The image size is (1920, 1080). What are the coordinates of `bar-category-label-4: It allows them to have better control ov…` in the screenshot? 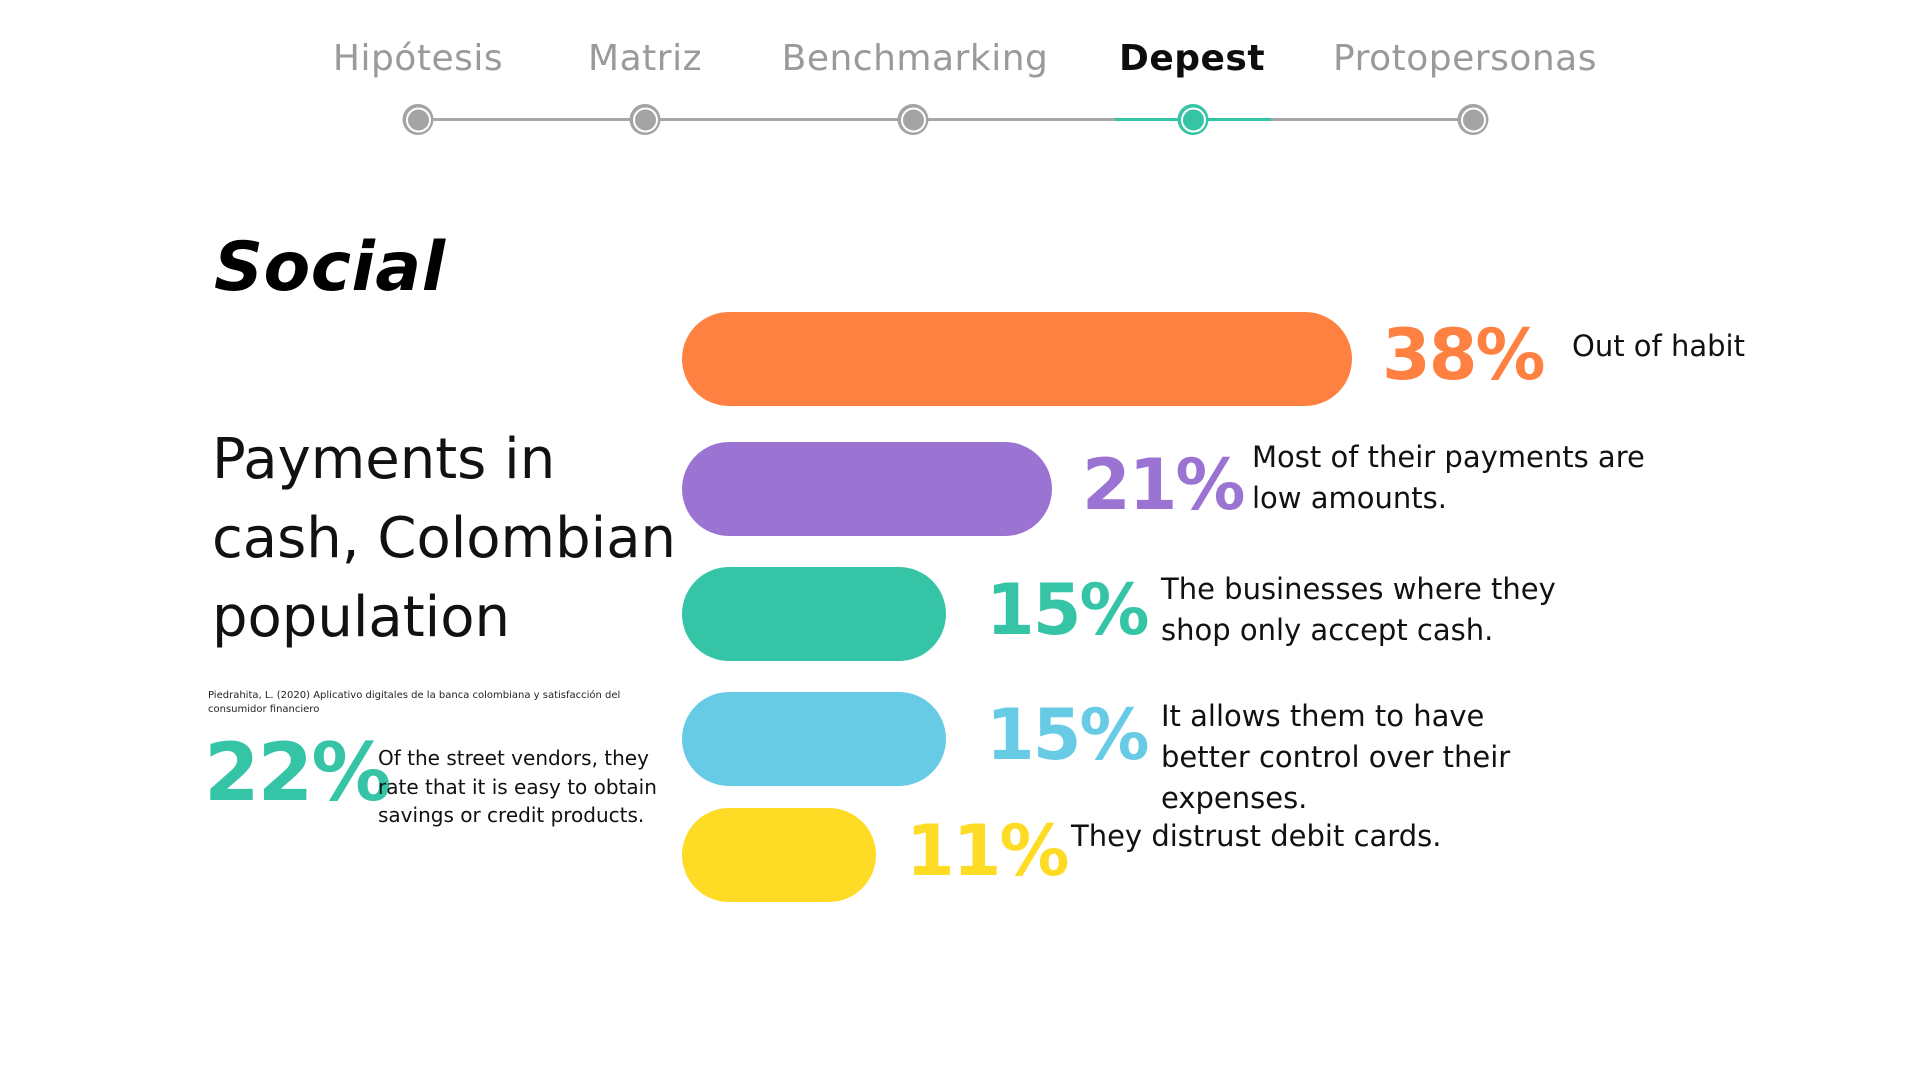 It's located at (1336, 757).